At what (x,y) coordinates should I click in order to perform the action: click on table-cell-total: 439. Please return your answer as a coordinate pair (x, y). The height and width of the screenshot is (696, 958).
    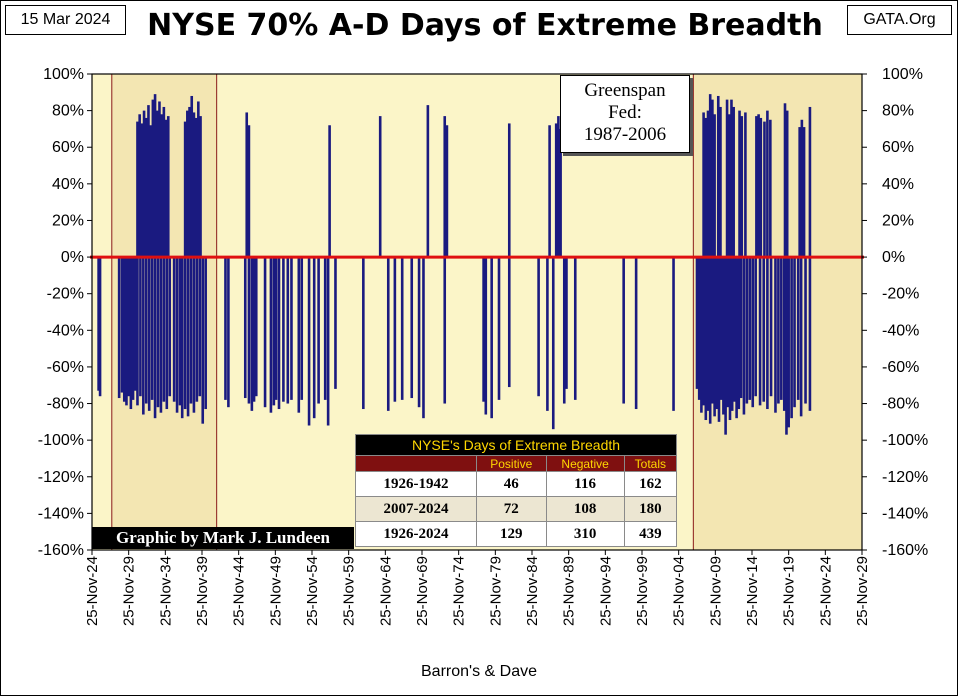
    Looking at the image, I should click on (650, 534).